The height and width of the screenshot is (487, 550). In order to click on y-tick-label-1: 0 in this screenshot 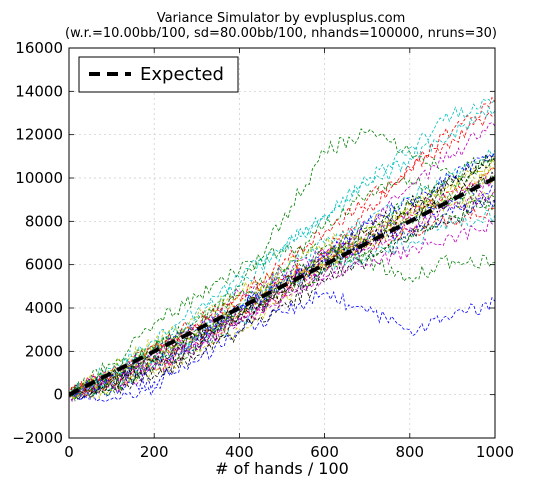, I will do `click(58, 395)`.